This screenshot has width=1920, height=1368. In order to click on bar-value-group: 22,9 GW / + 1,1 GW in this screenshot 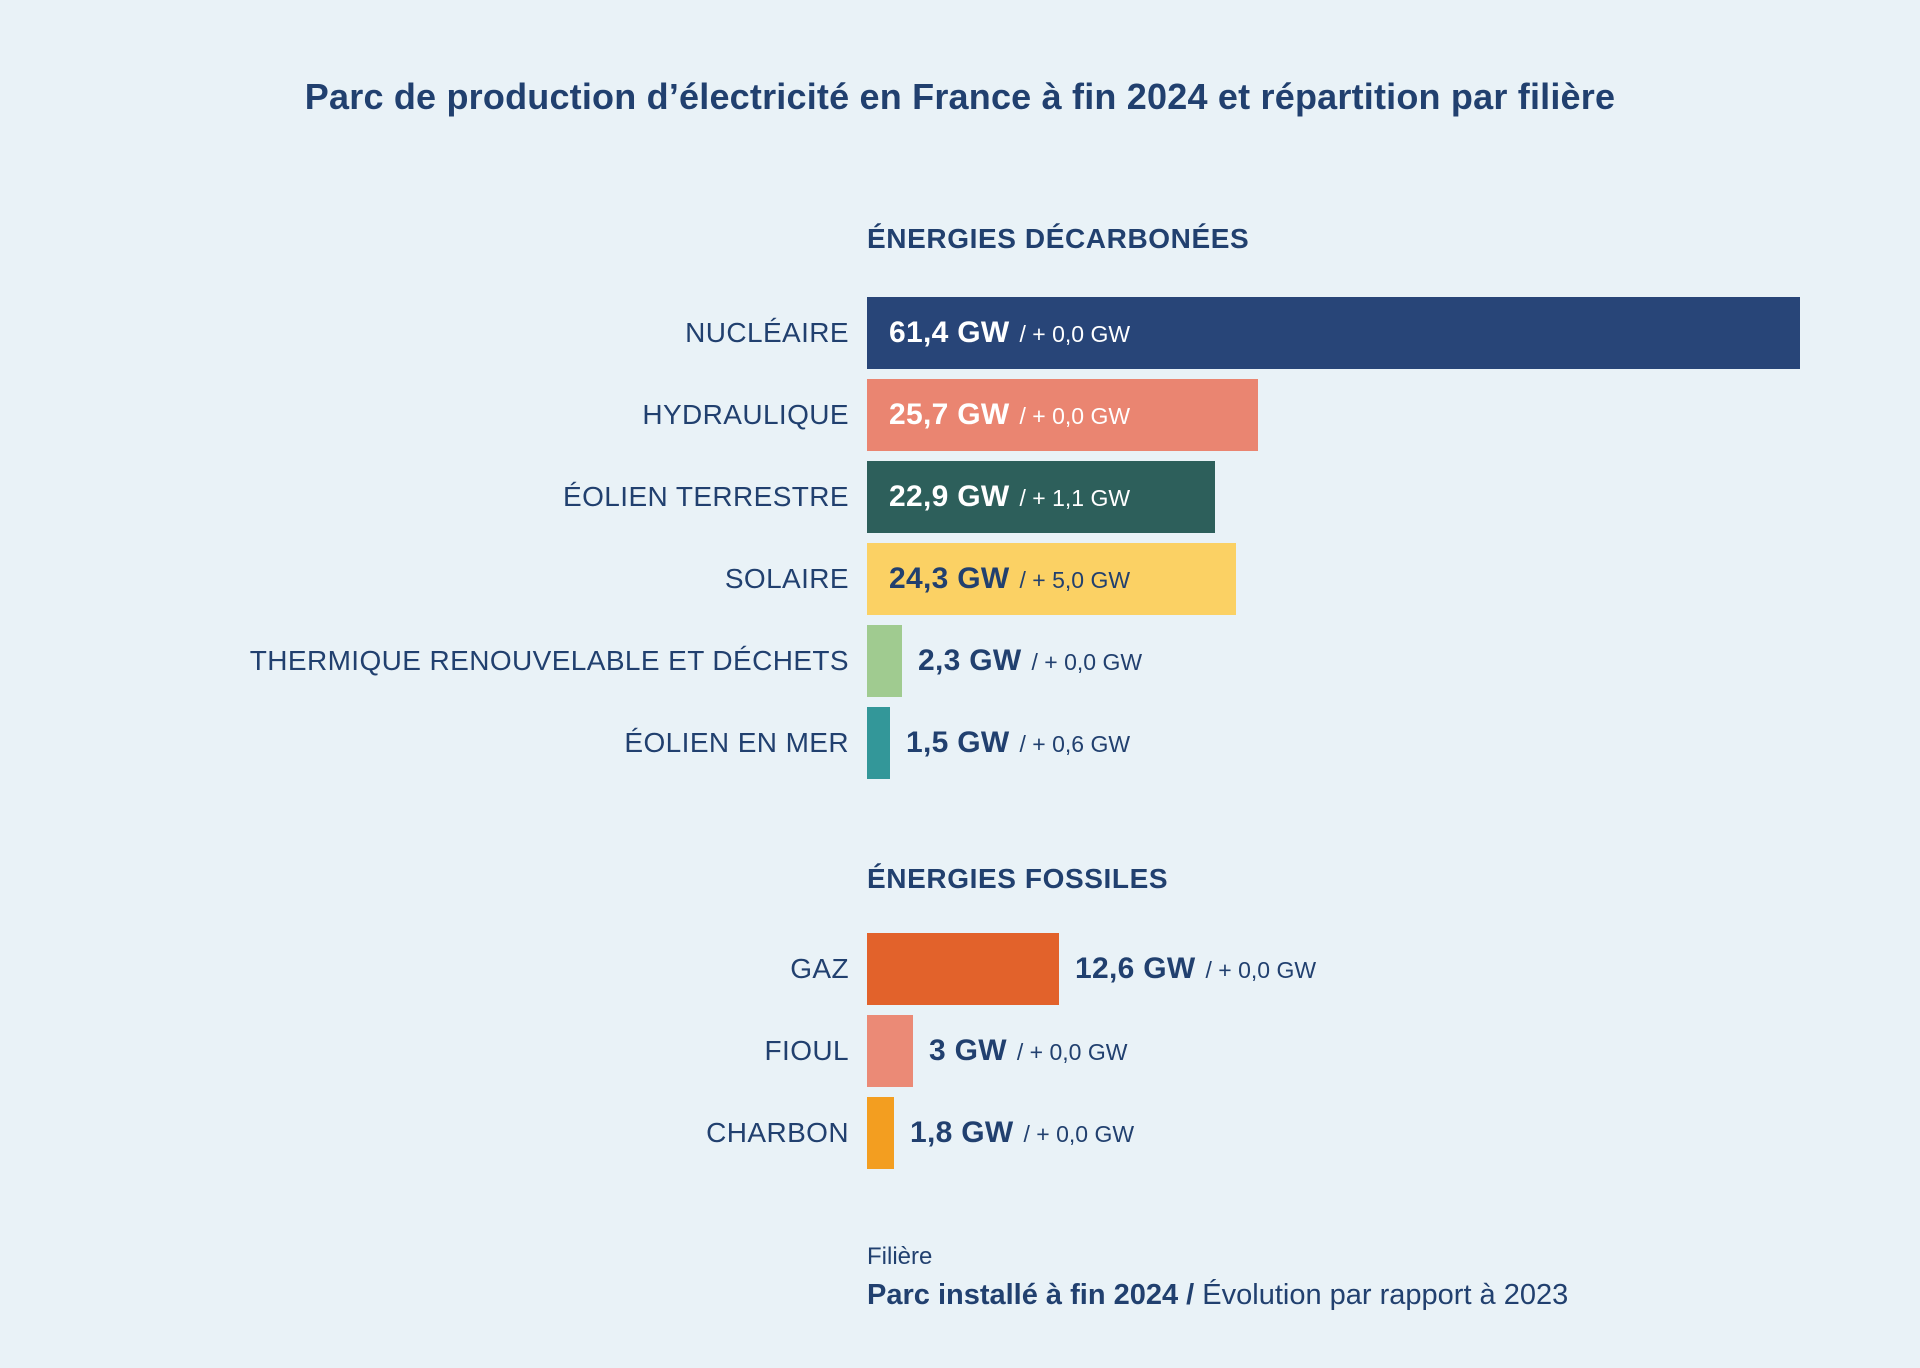, I will do `click(998, 497)`.